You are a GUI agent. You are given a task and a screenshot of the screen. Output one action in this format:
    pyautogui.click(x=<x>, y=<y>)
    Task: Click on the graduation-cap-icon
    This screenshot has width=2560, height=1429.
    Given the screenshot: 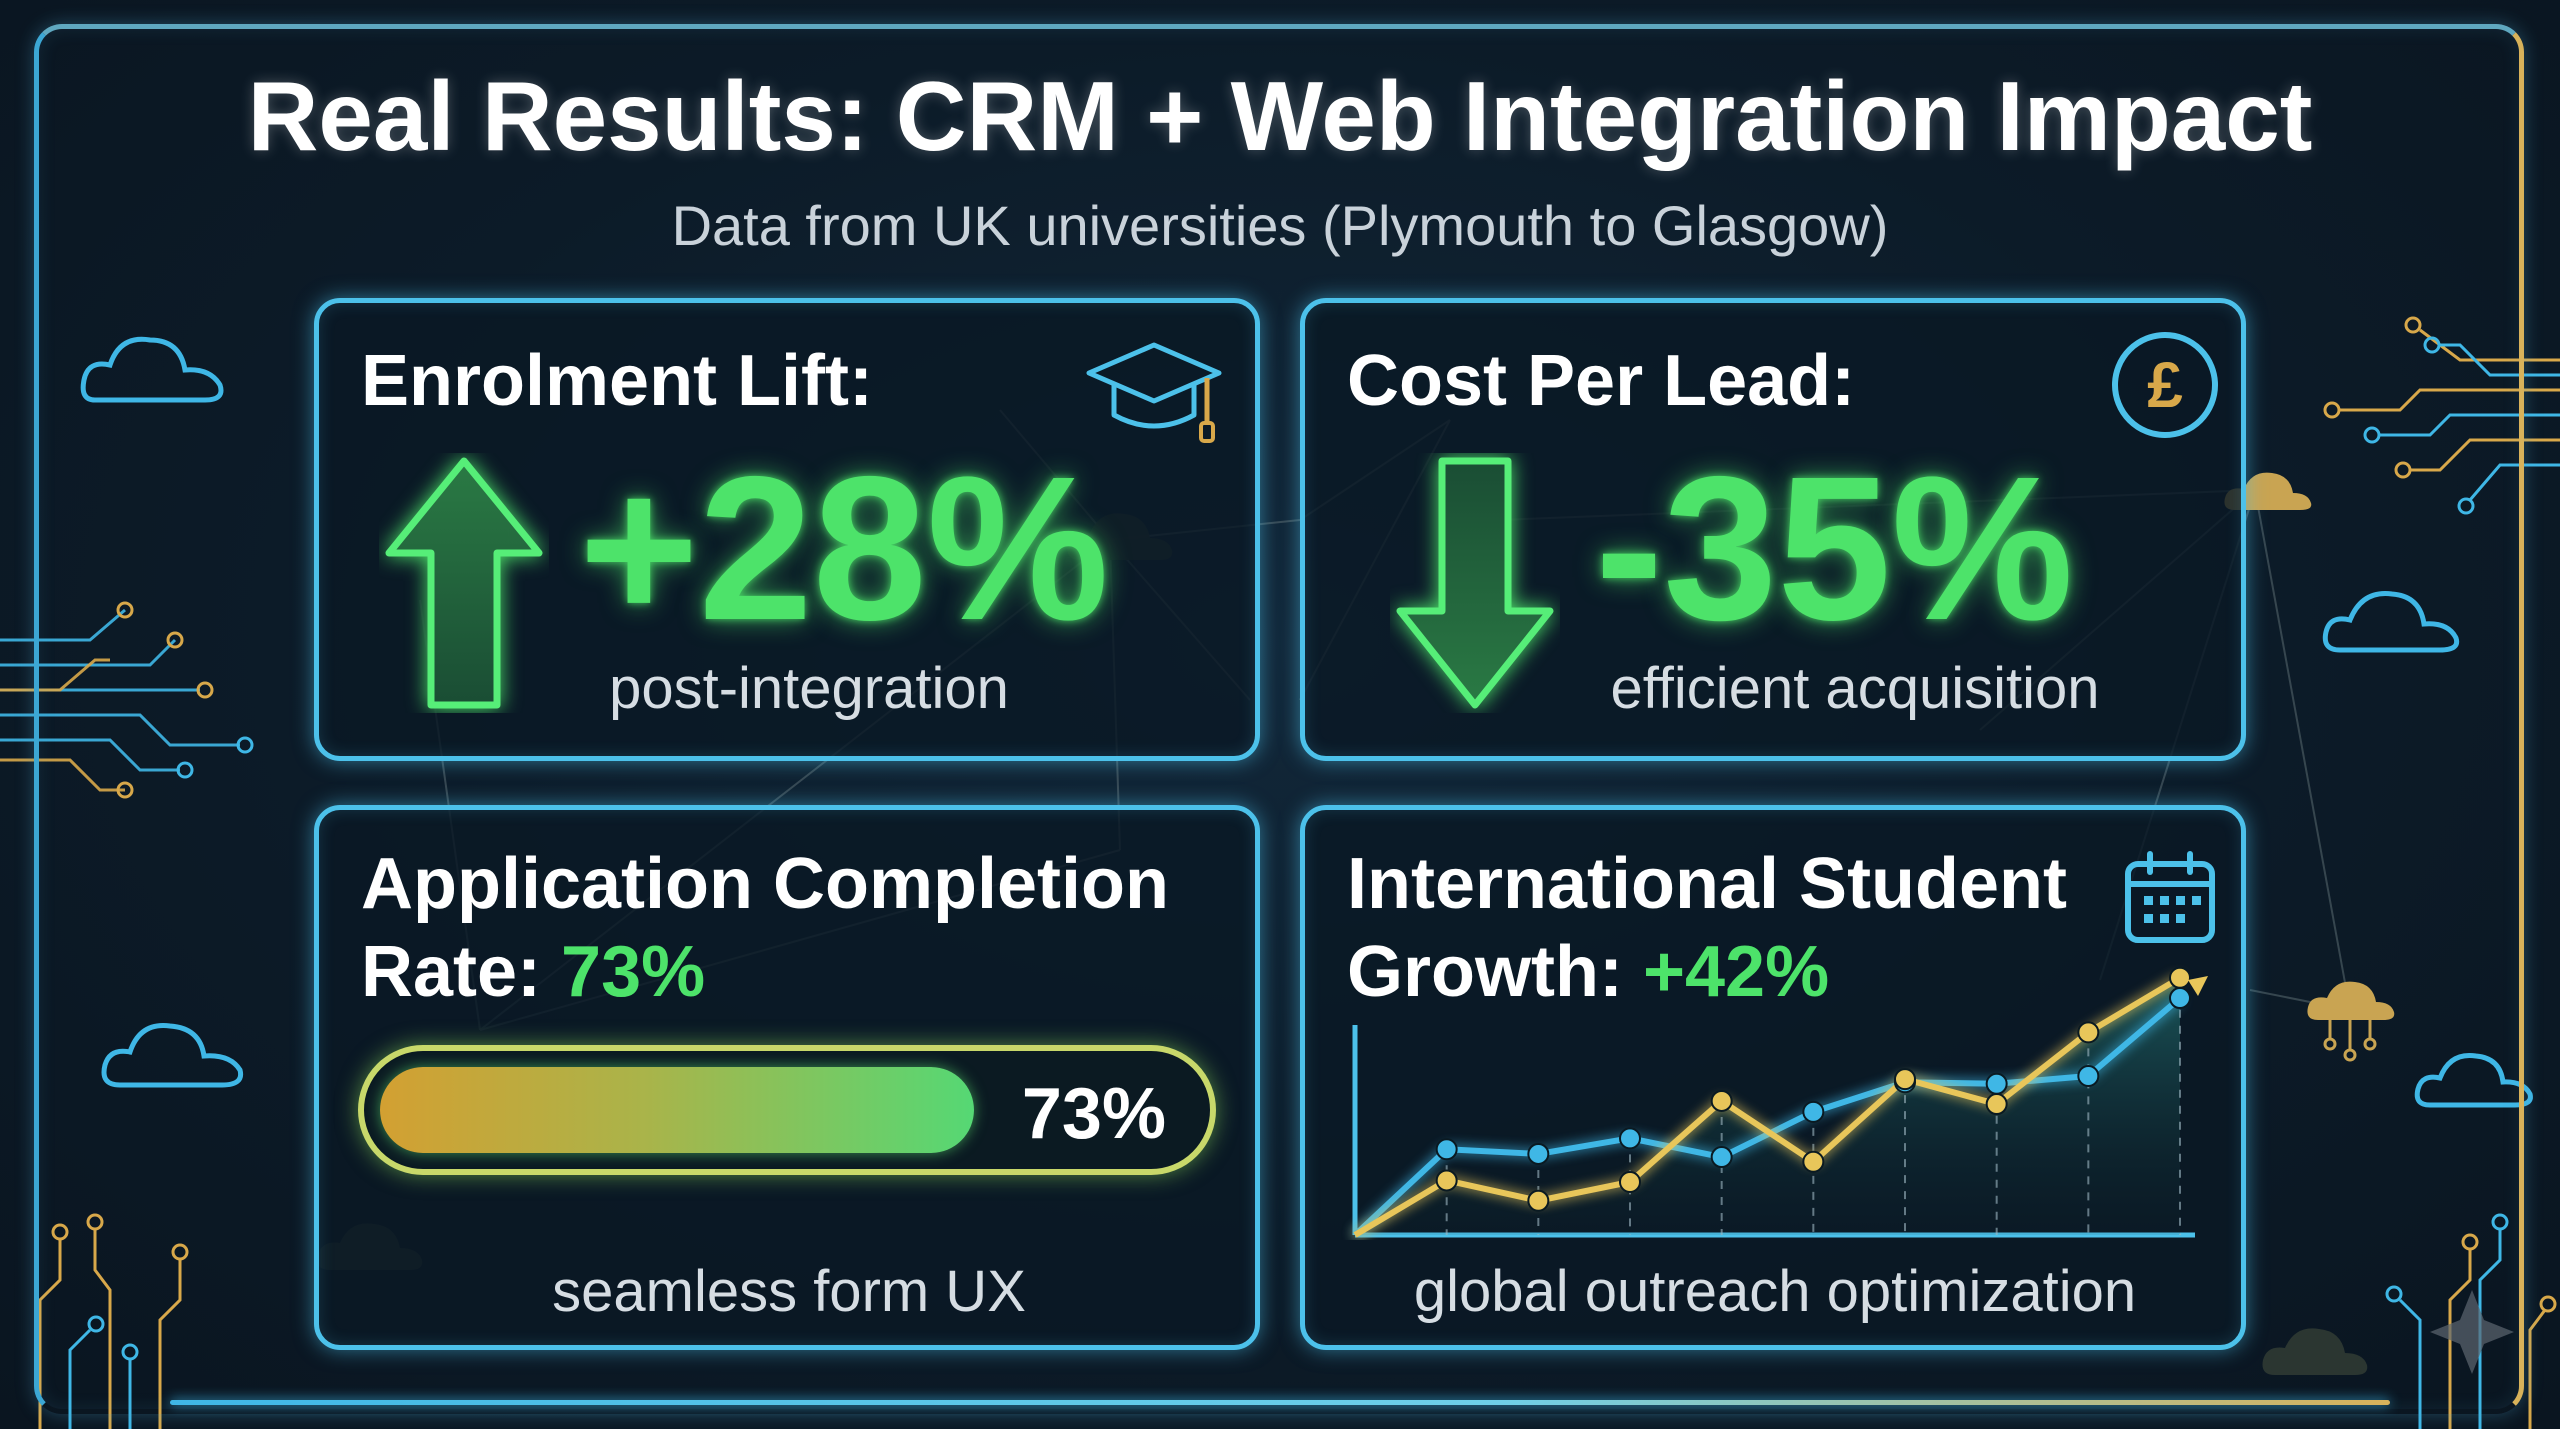 What is the action you would take?
    pyautogui.click(x=1154, y=392)
    